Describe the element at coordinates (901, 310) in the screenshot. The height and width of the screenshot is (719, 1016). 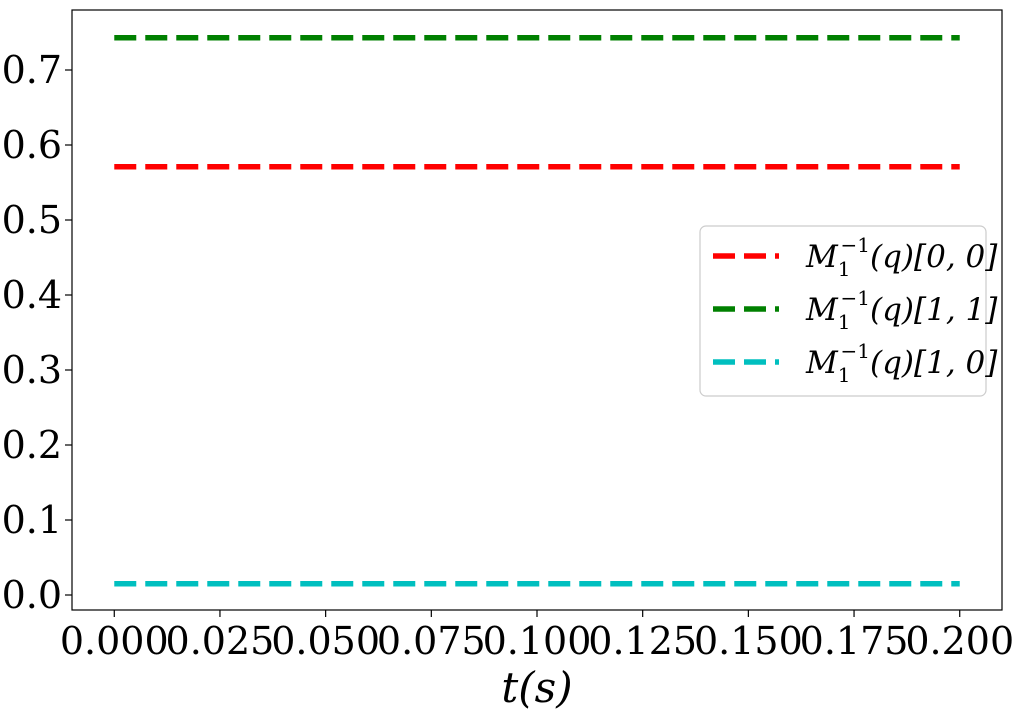
I see `legend-label-1: M1−1(q)[1, 1]` at that location.